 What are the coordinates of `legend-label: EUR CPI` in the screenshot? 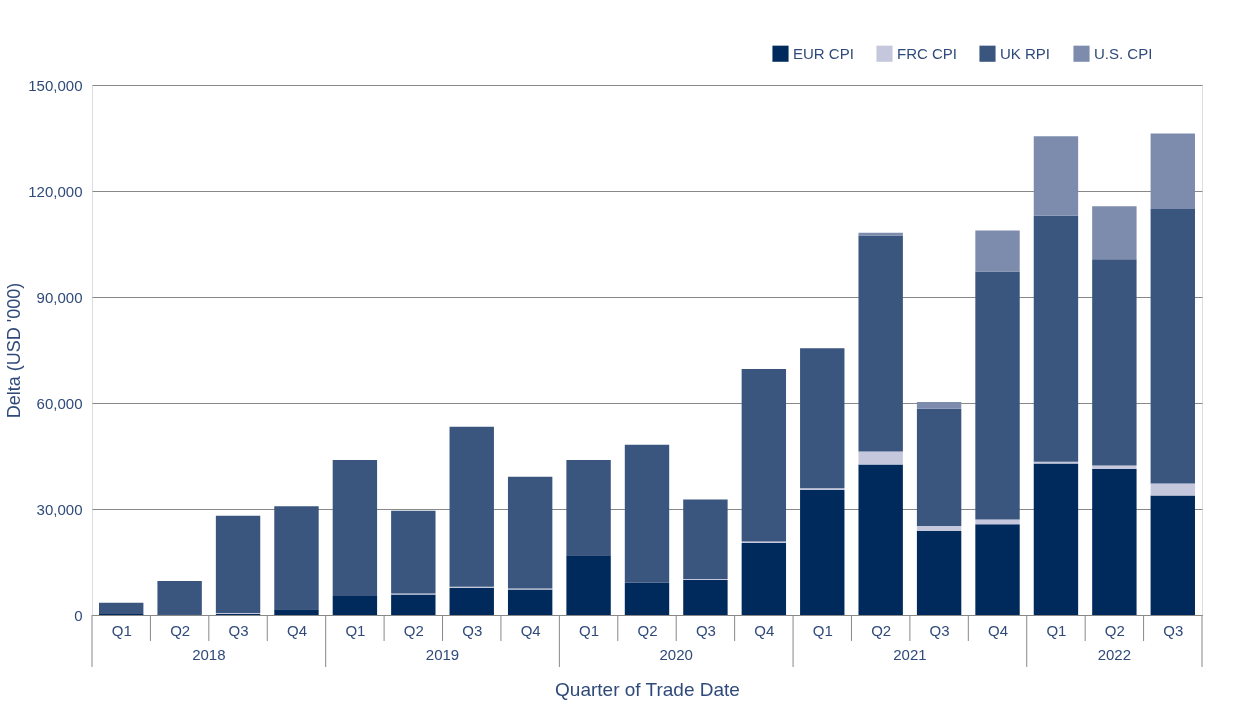 It's located at (823, 53).